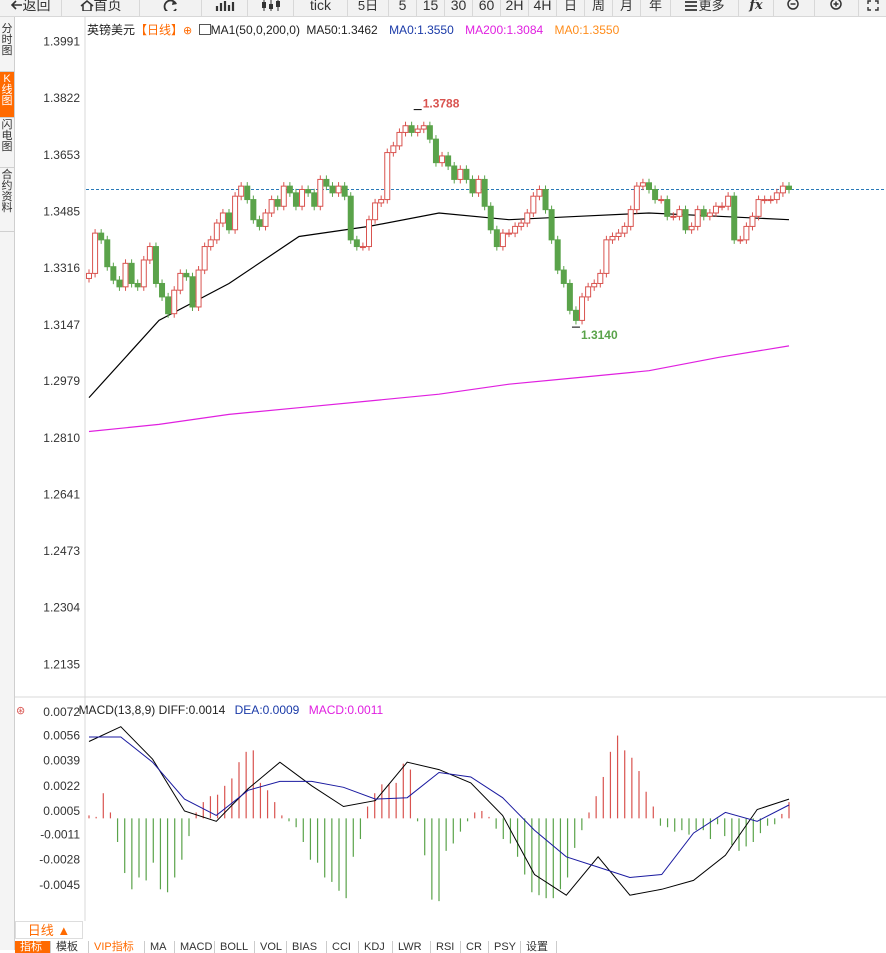 The width and height of the screenshot is (886, 953). Describe the element at coordinates (412, 947) in the screenshot. I see `indicator-tab: LWR` at that location.